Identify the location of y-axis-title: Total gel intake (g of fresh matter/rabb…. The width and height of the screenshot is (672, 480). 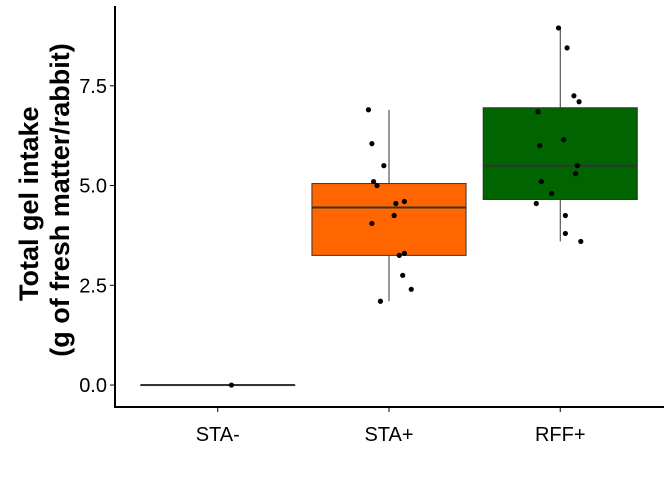
(44, 200).